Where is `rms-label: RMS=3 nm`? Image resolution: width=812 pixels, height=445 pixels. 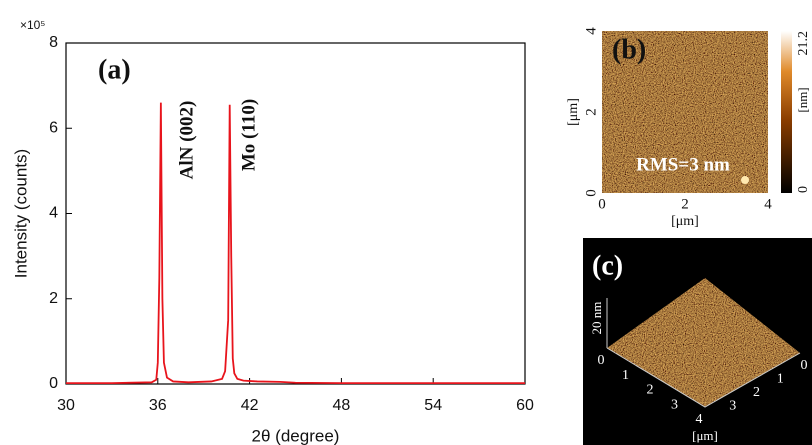 rms-label: RMS=3 nm is located at coordinates (683, 164).